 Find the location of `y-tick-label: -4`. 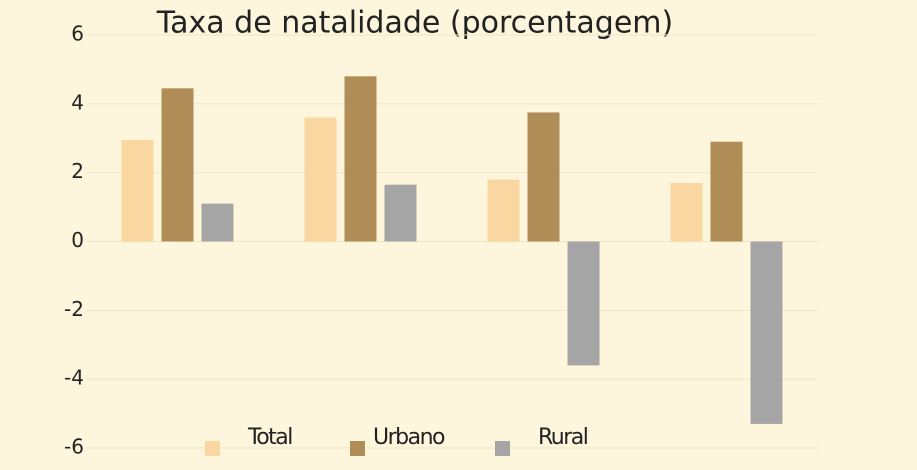

y-tick-label: -4 is located at coordinates (74, 378).